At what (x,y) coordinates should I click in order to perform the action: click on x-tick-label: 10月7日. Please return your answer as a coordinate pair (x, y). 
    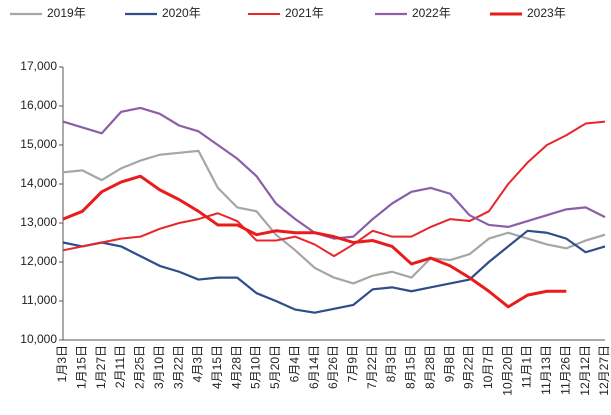
    Looking at the image, I should click on (488, 367).